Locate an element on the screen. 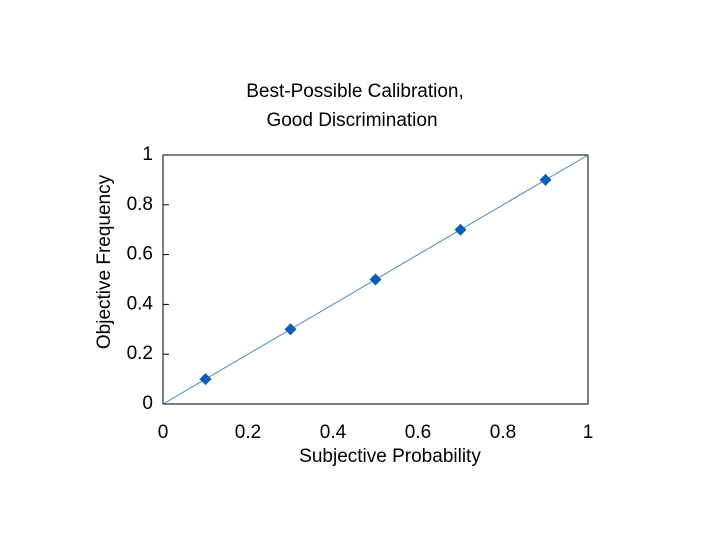 Image resolution: width=720 pixels, height=540 pixels. y-tick-label: 0.8 is located at coordinates (140, 204).